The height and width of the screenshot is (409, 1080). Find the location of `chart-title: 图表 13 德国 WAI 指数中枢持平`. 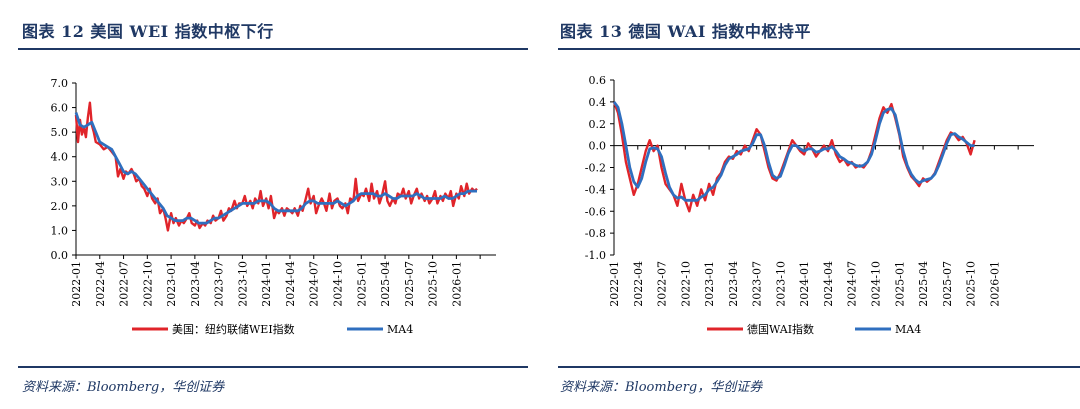

chart-title: 图表 13 德国 WAI 指数中枢持平 is located at coordinates (685, 31).